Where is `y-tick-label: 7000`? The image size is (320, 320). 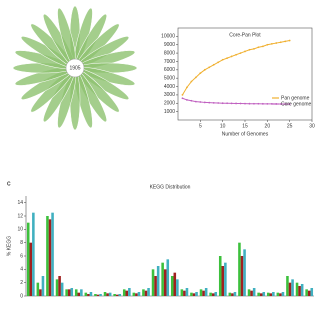 y-tick-label: 7000 is located at coordinates (169, 62).